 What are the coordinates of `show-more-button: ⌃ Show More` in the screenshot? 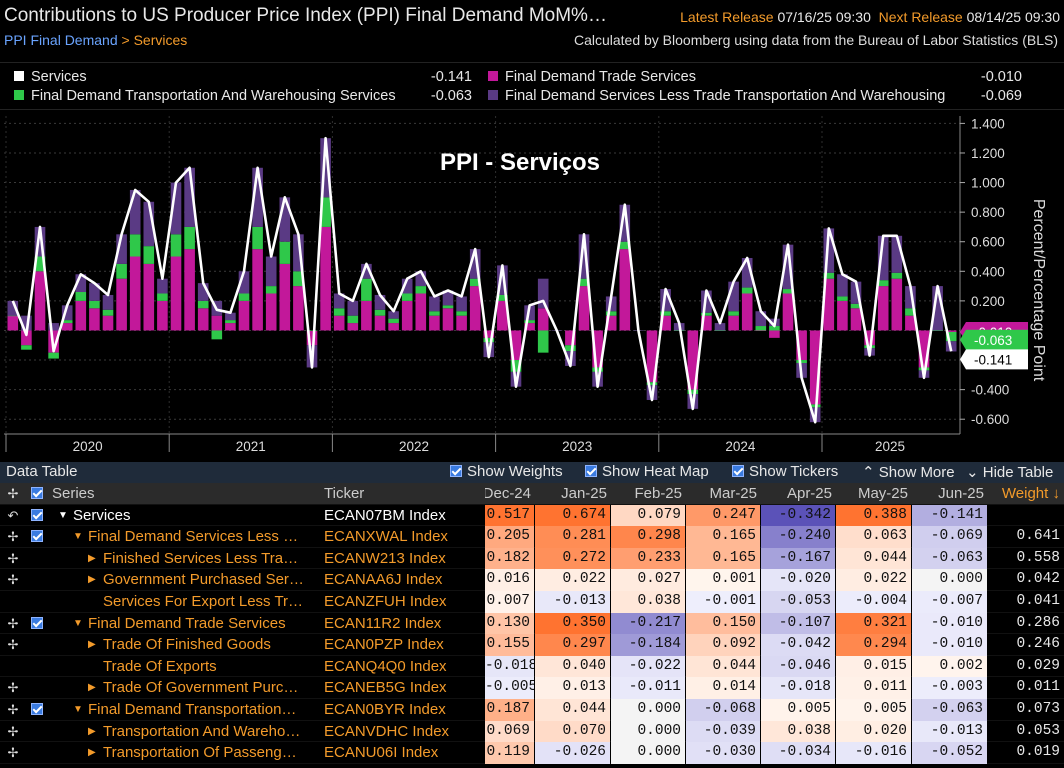 It's located at (908, 472).